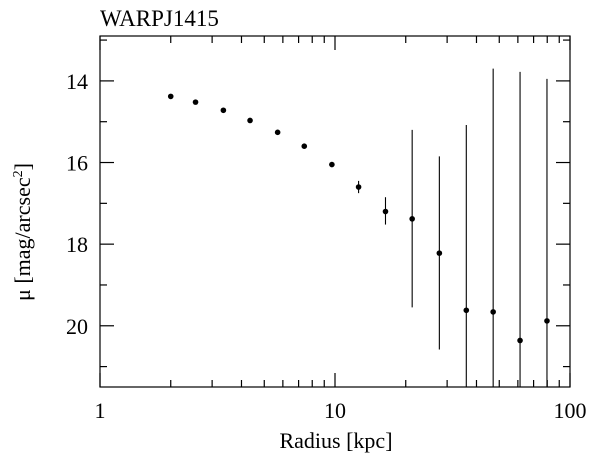  I want to click on x-tick-label: 10, so click(335, 410).